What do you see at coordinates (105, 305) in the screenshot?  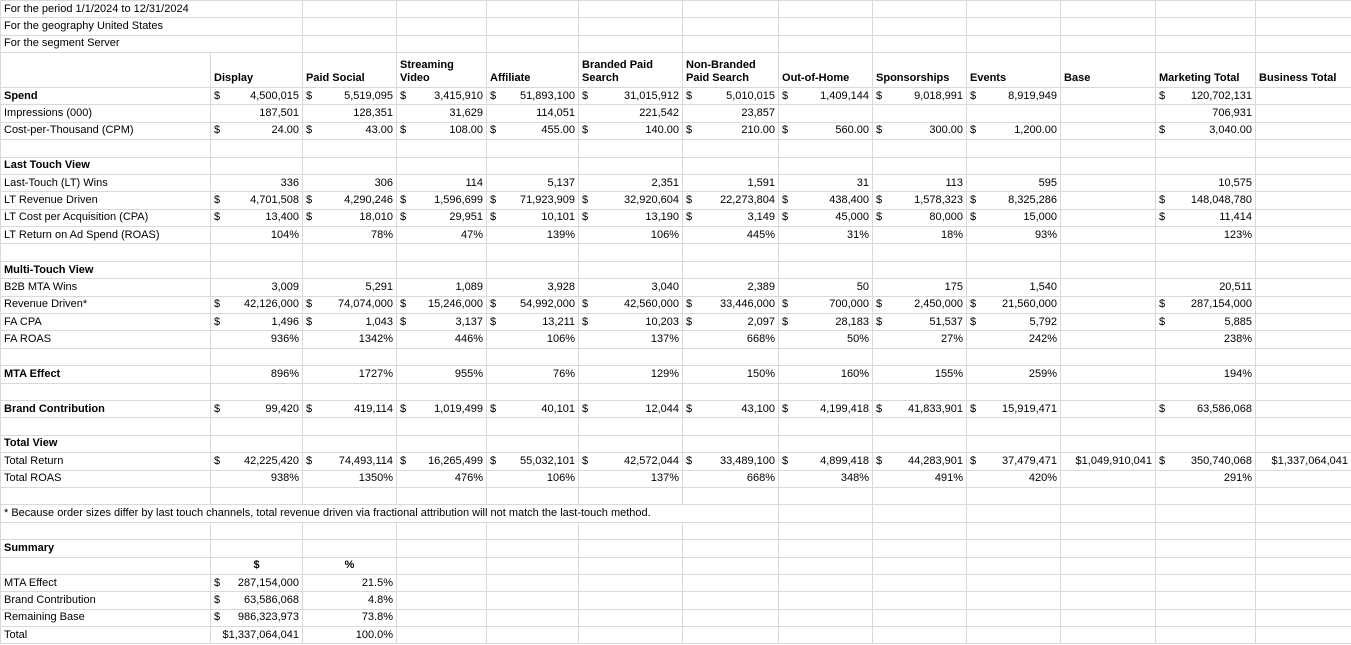 I see `row-label: Revenue Driven*` at bounding box center [105, 305].